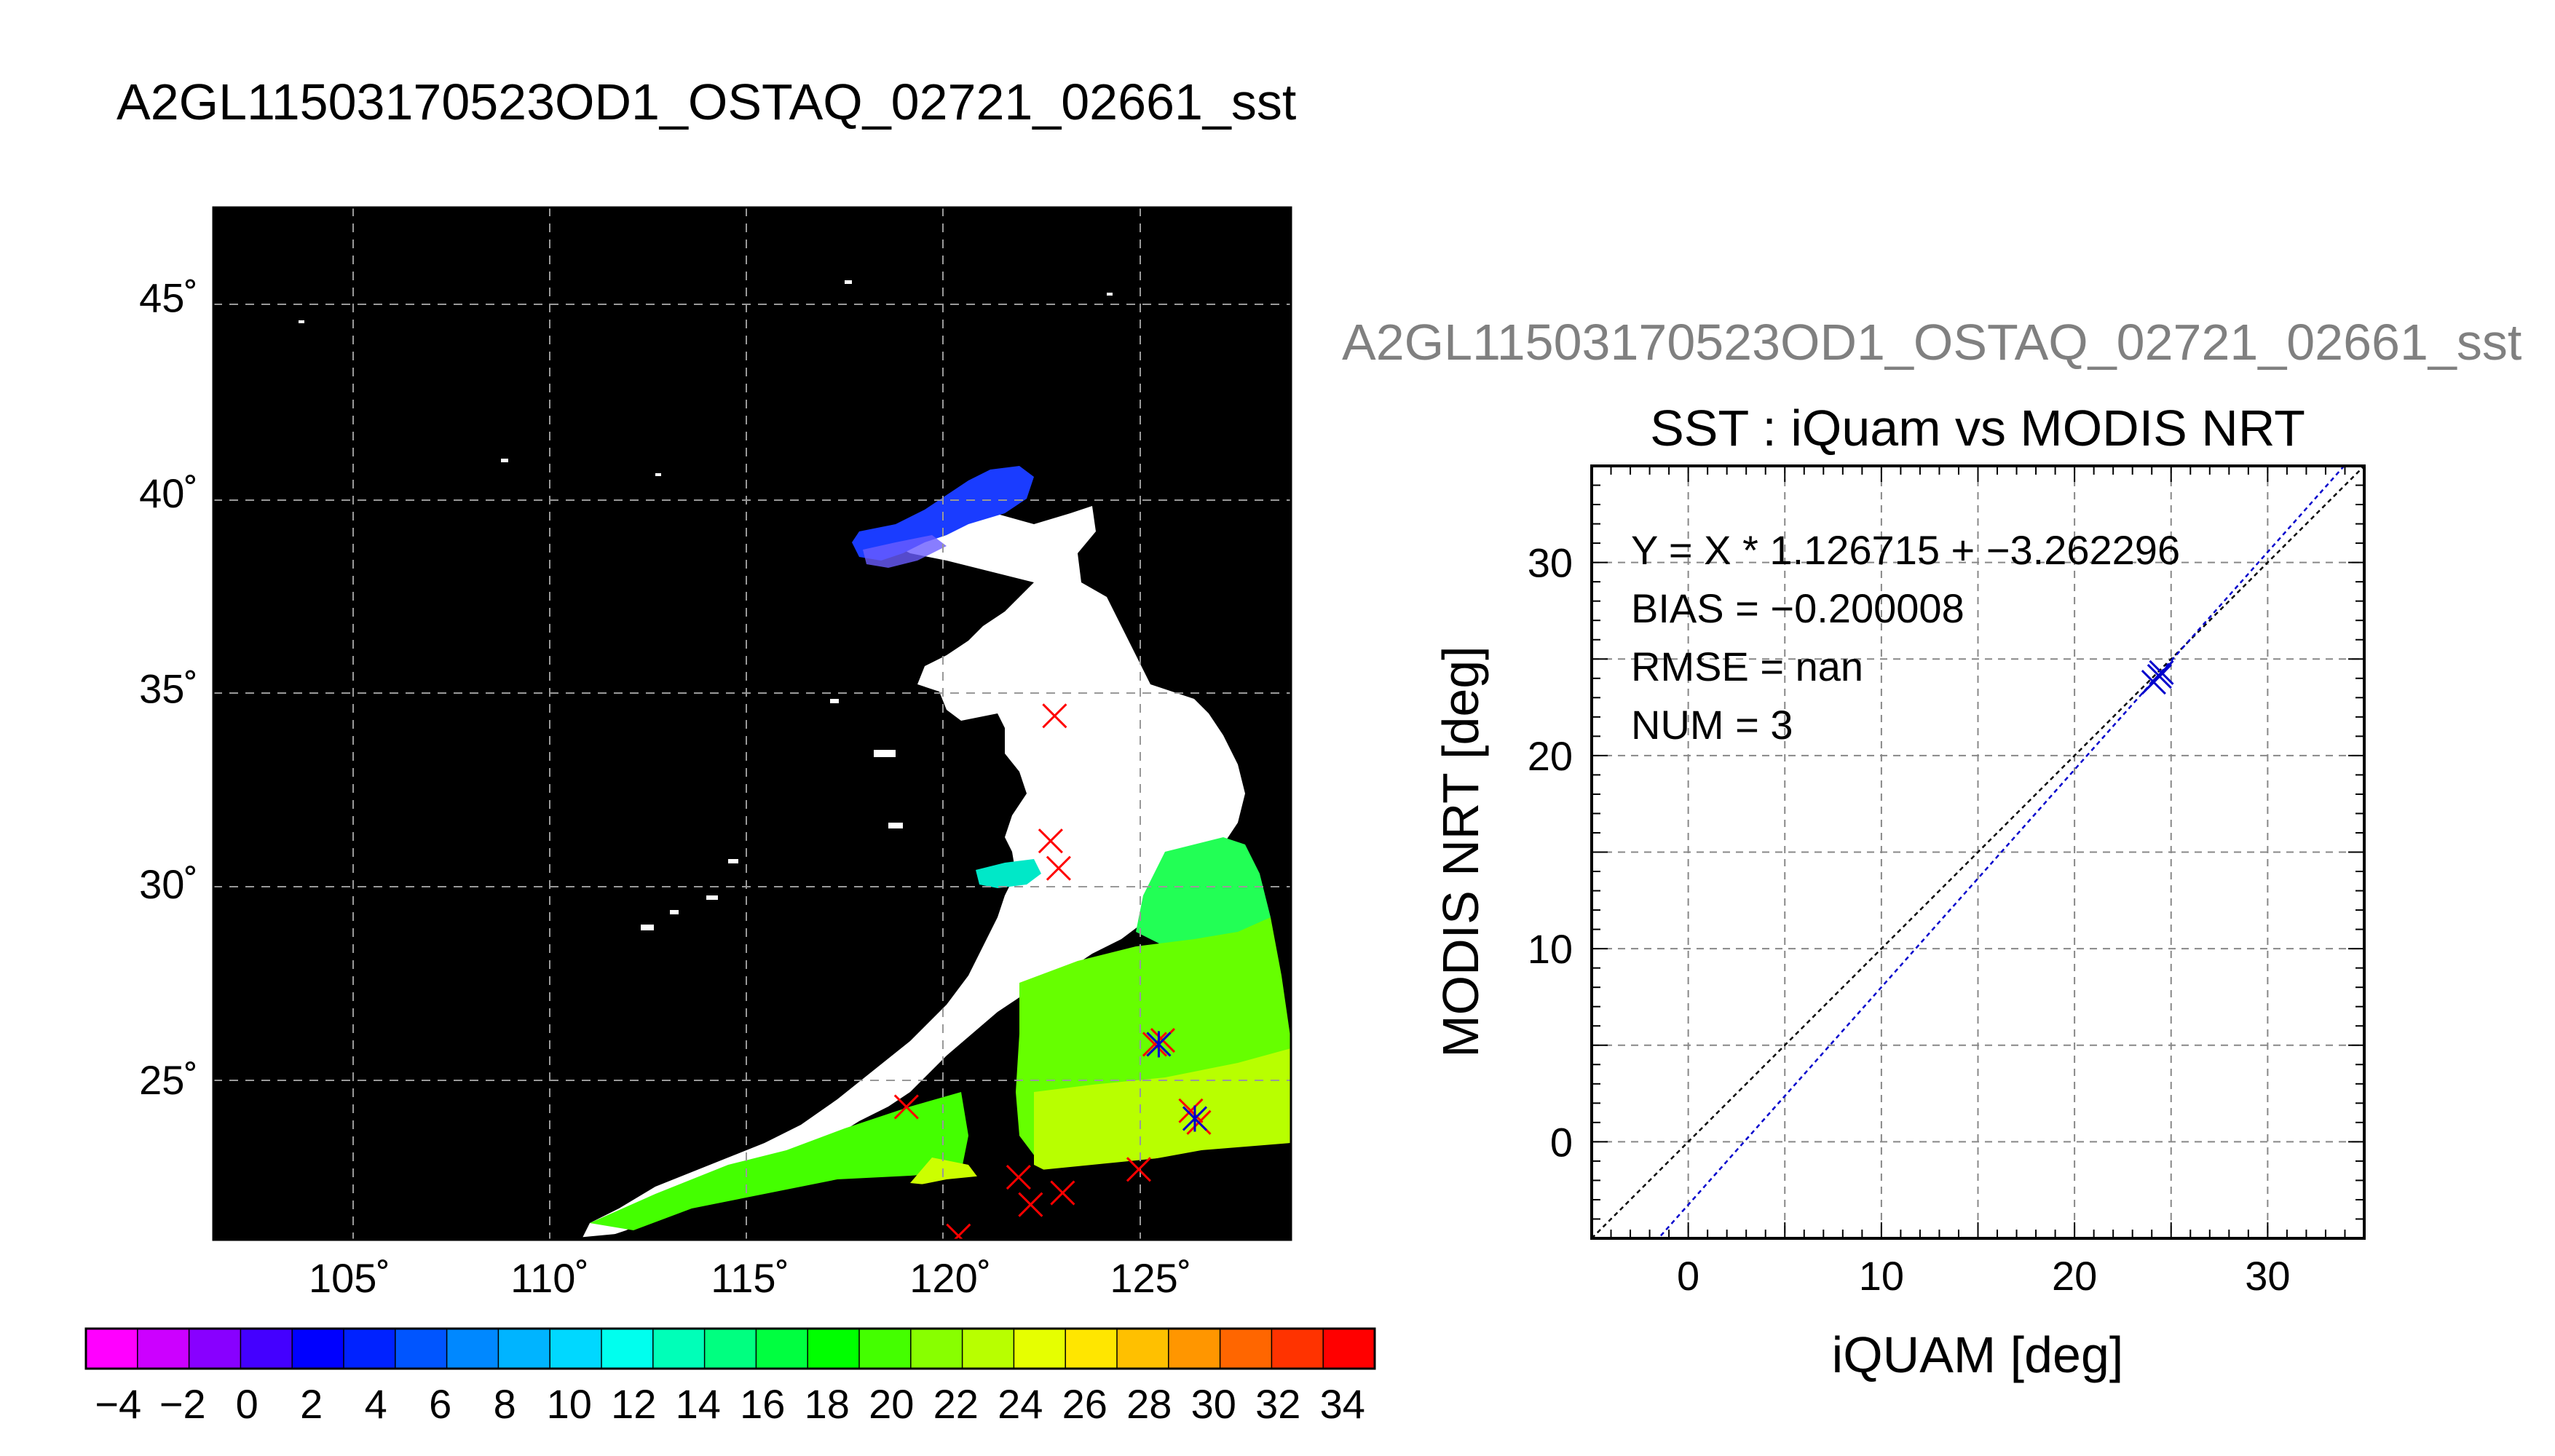  Describe the element at coordinates (1747, 666) in the screenshot. I see `scatter-annotation-line: RMSE = nan` at that location.